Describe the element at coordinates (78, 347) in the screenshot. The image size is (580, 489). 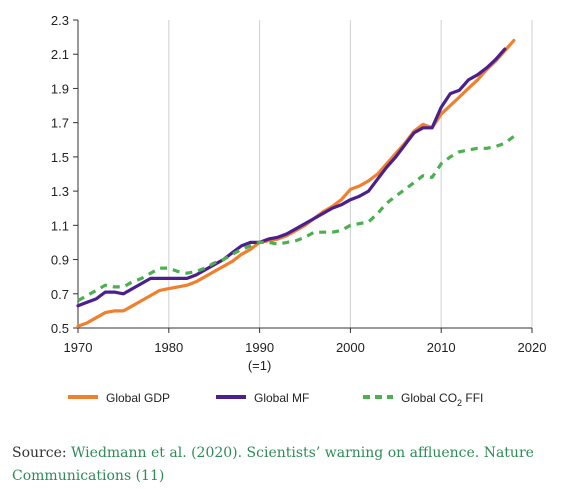
I see `x-tick-label: 1970` at that location.